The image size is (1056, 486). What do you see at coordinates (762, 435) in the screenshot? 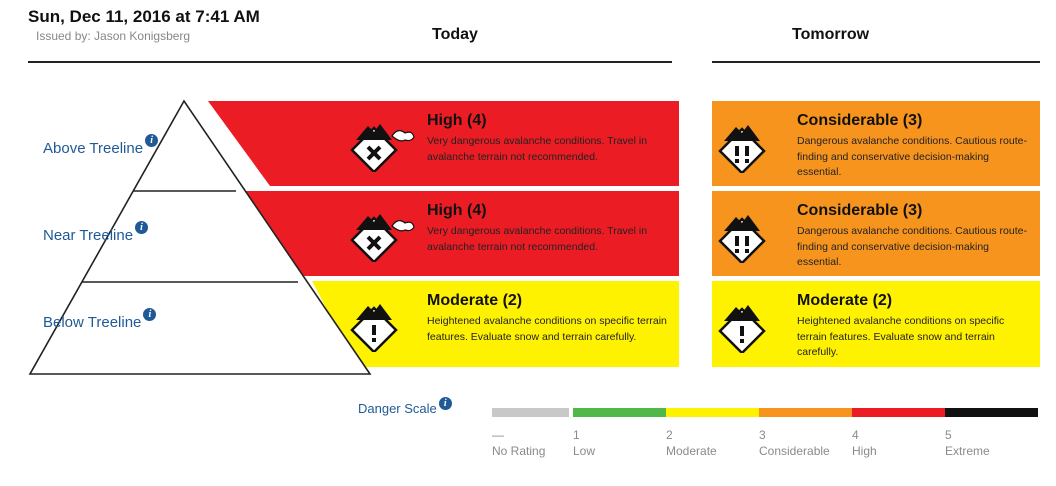
I see `scale-level-number: 3` at bounding box center [762, 435].